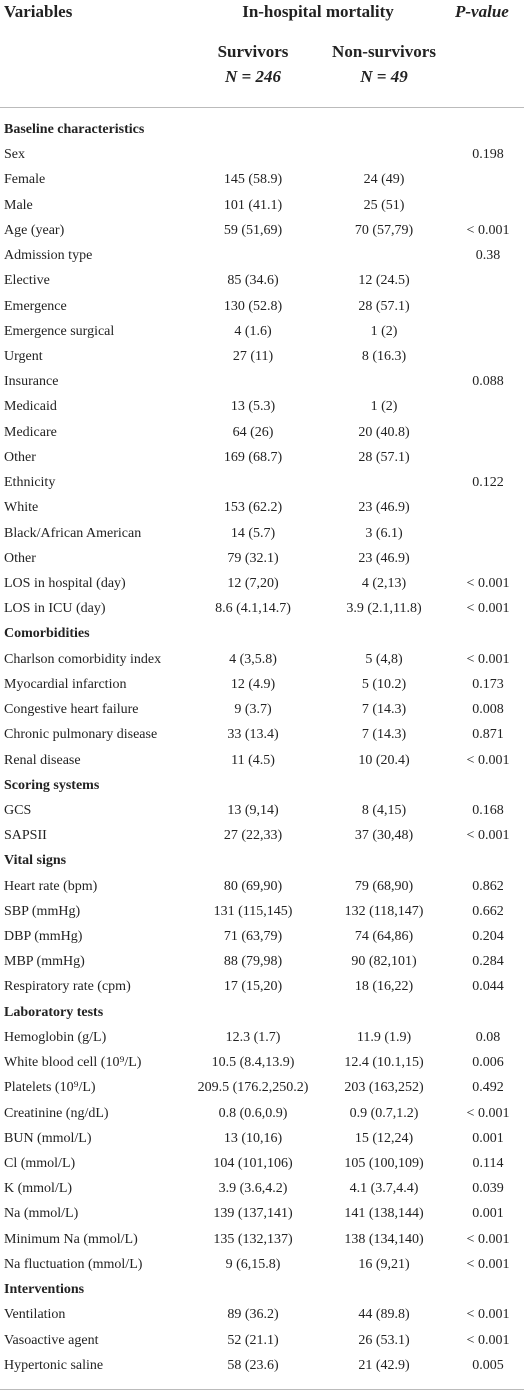 This screenshot has width=524, height=1394. What do you see at coordinates (384, 51) in the screenshot?
I see `header-non-survivors: Non-survivors` at bounding box center [384, 51].